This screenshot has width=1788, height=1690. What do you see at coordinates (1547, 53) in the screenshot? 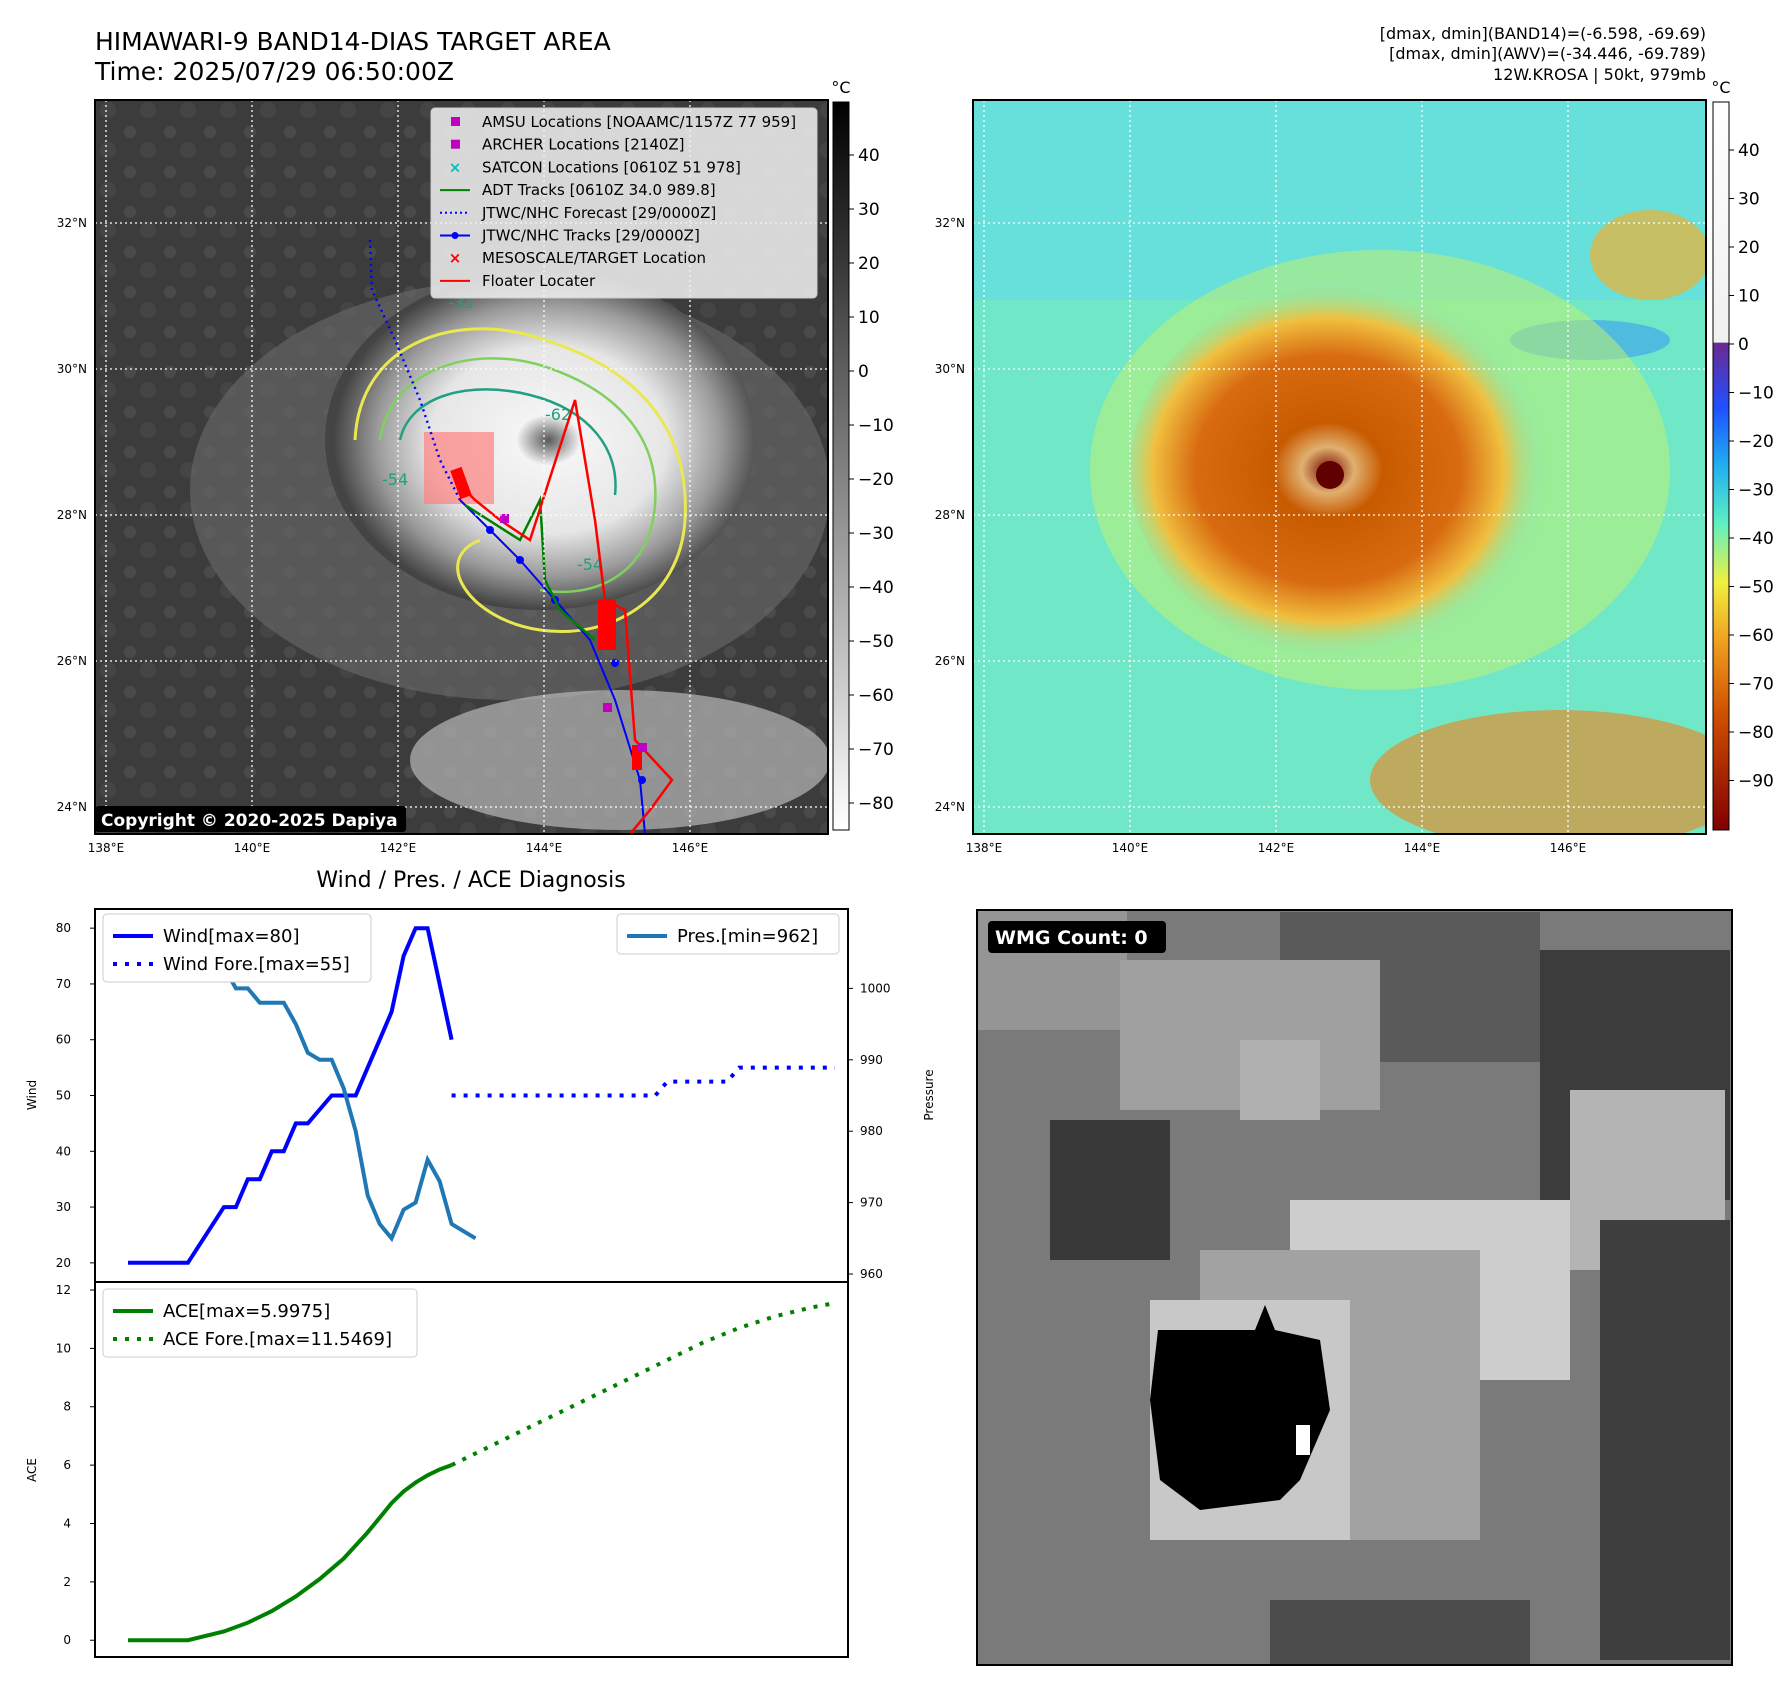
I see `info-awv: [dmax, dmin](AWV)=(-34.446, -69.789)` at bounding box center [1547, 53].